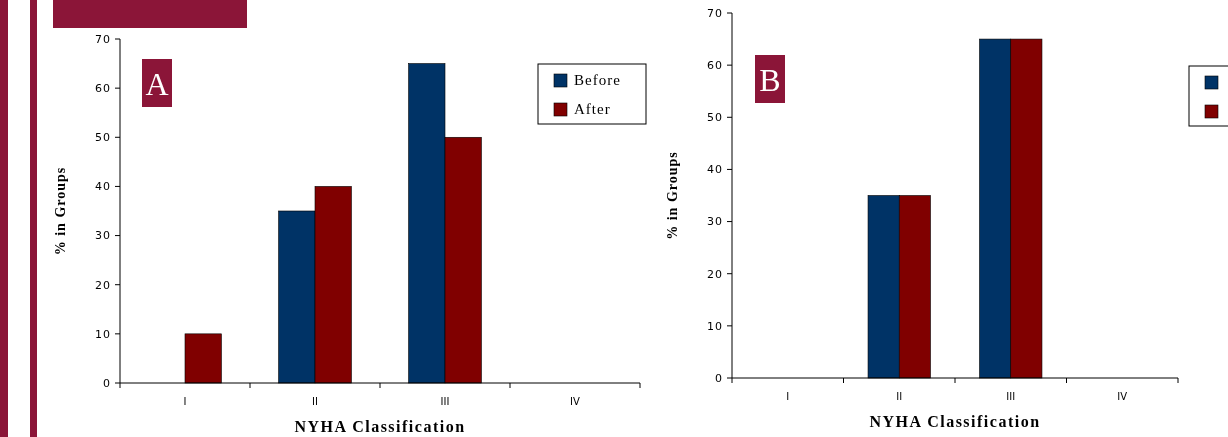 The image size is (1228, 437). Describe the element at coordinates (592, 109) in the screenshot. I see `legend-label: After` at that location.